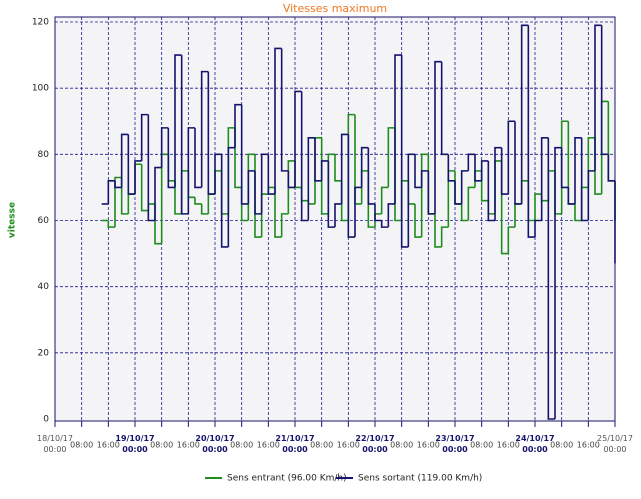  What do you see at coordinates (374, 444) in the screenshot?
I see `x-tick-label: 22/10/17 00:00` at bounding box center [374, 444].